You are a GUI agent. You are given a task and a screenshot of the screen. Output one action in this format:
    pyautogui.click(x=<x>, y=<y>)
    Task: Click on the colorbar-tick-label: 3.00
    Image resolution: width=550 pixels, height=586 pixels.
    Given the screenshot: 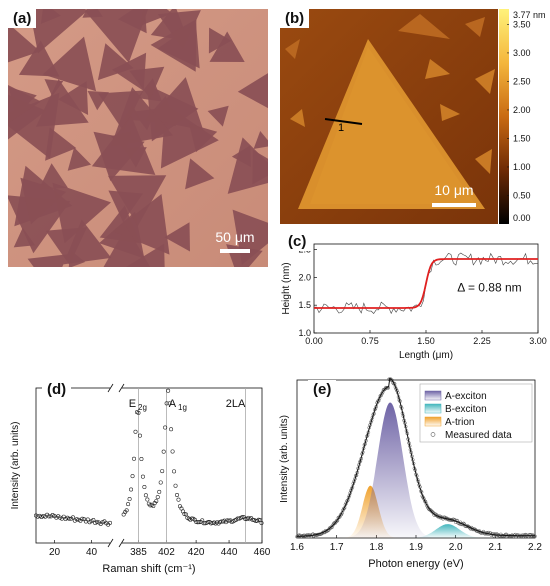 What is the action you would take?
    pyautogui.click(x=522, y=53)
    